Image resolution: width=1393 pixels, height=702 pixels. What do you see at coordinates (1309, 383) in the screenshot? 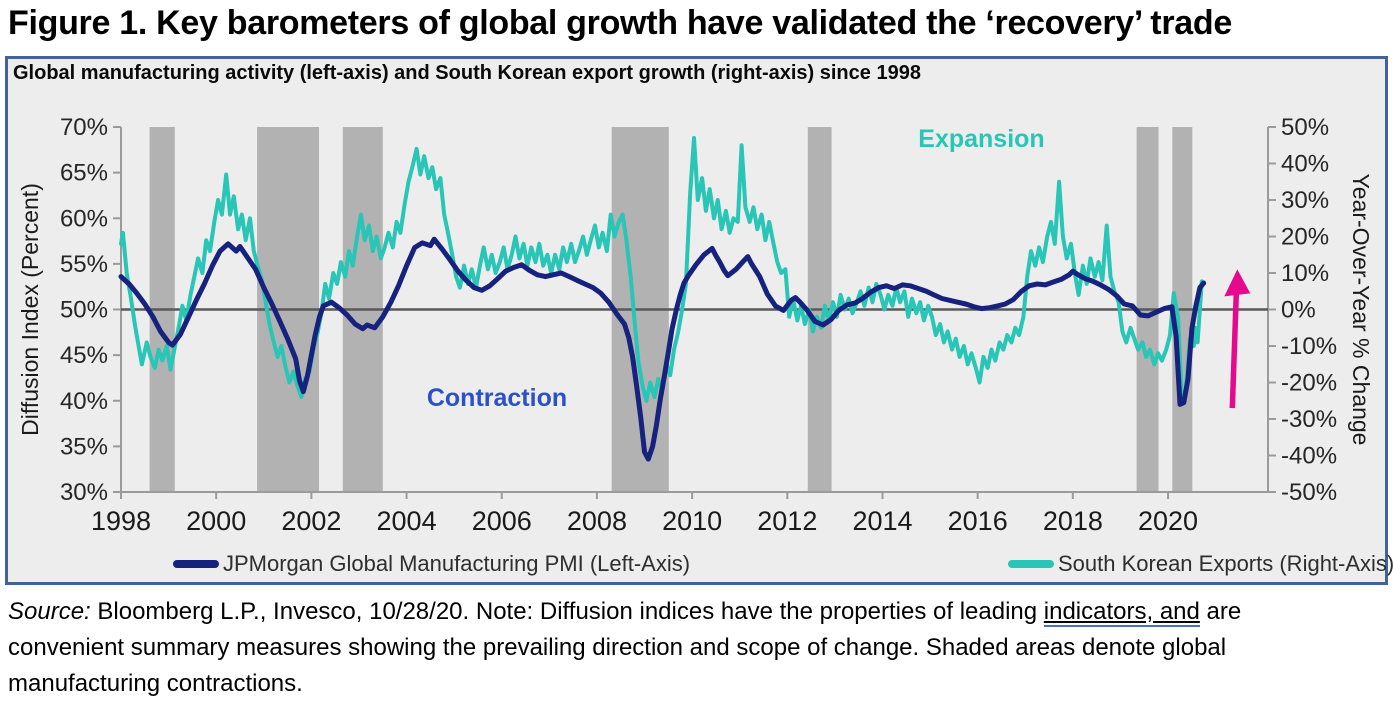
I see `right-axis-tick-label: -20%` at bounding box center [1309, 383].